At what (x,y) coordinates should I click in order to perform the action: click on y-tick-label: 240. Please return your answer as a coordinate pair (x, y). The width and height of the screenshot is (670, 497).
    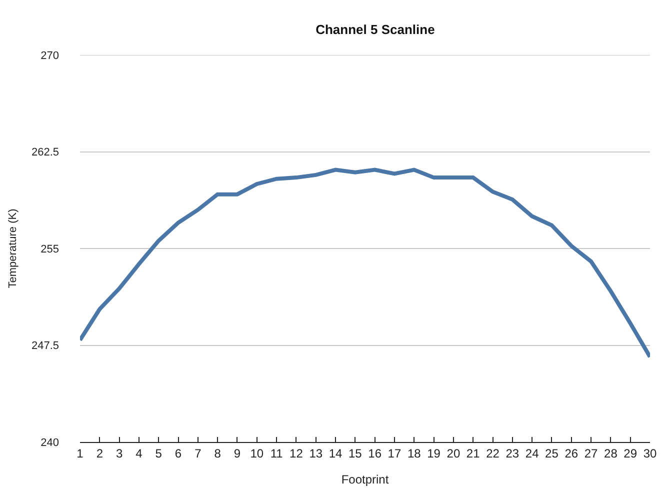
    Looking at the image, I should click on (49, 442).